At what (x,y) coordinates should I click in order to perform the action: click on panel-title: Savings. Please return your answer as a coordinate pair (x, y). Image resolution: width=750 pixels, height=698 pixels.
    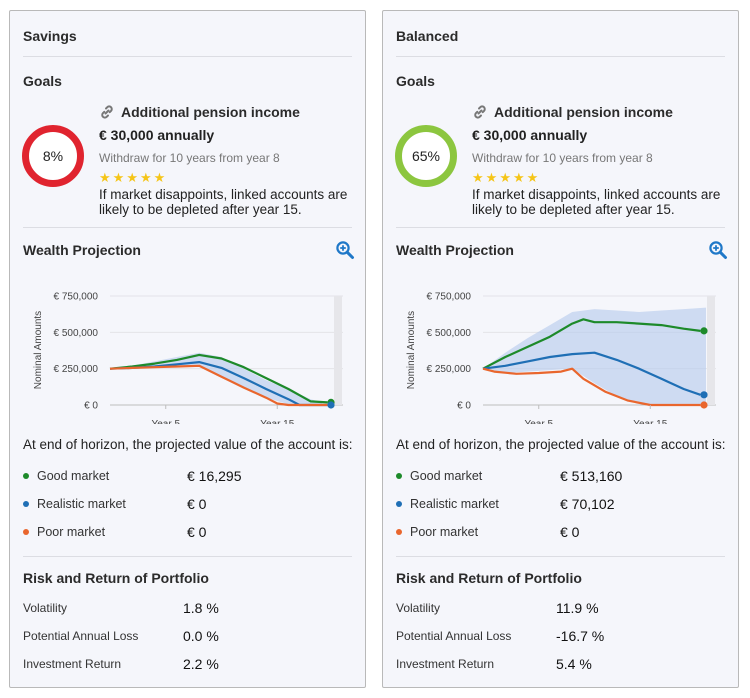
    Looking at the image, I should click on (50, 36).